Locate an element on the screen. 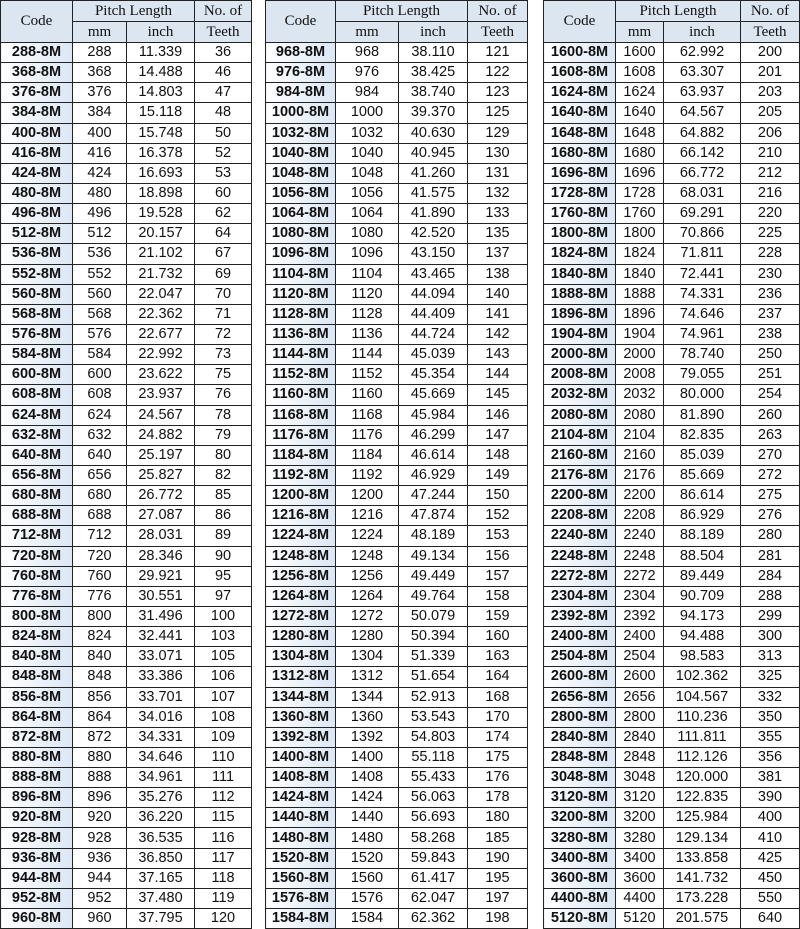 The image size is (800, 929). mm-cell: 1096 is located at coordinates (367, 254).